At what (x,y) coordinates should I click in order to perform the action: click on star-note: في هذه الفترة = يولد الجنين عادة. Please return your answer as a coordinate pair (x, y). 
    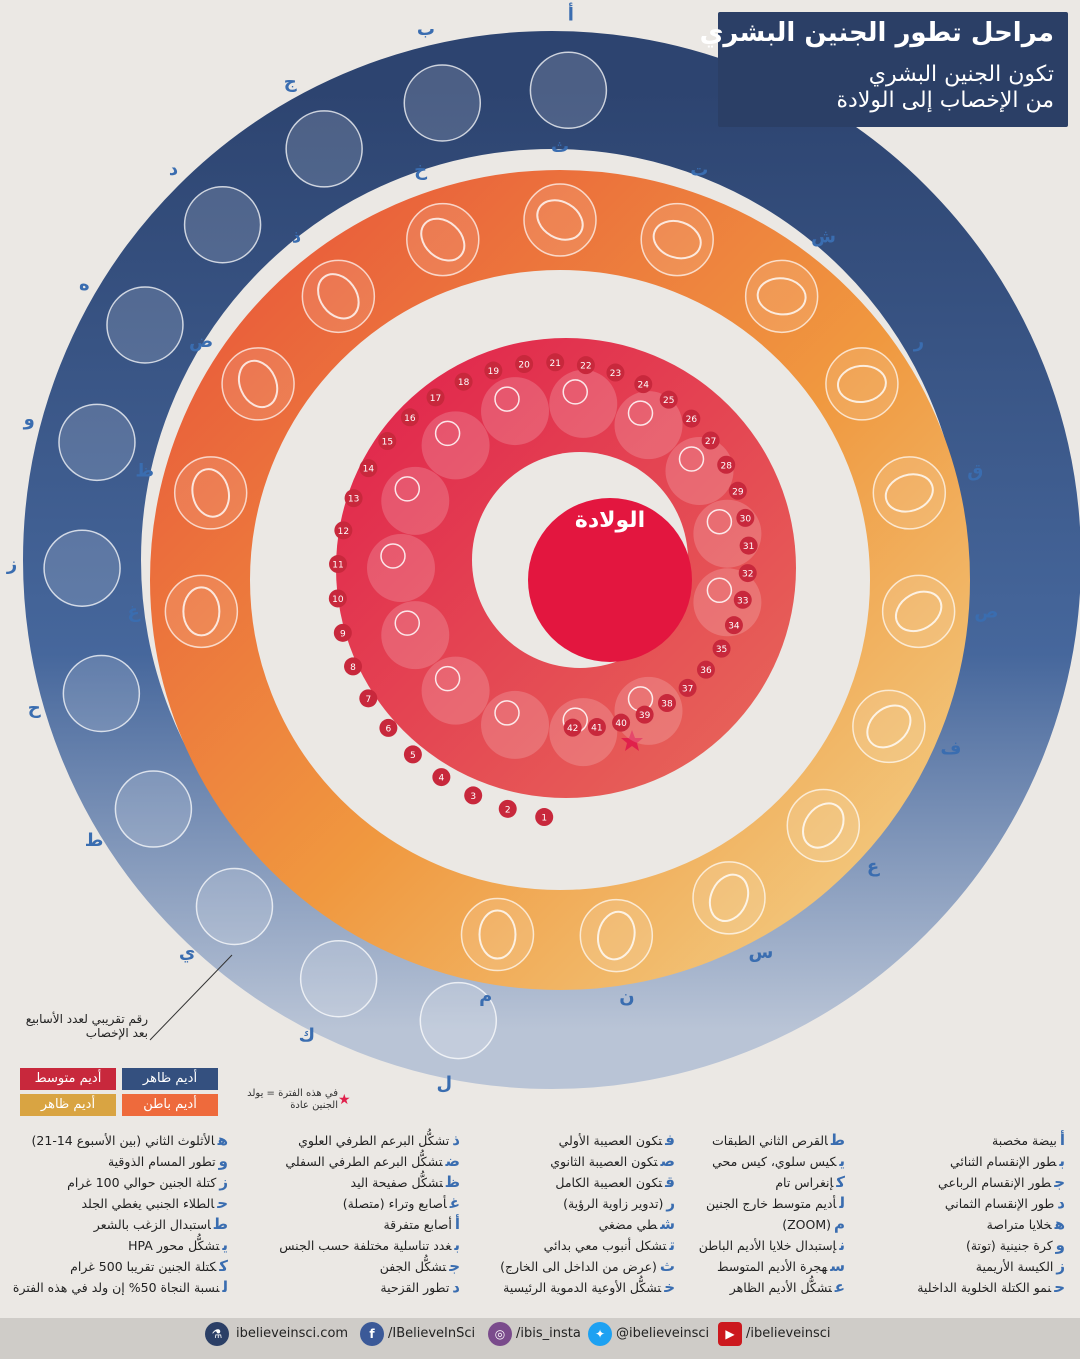
    Looking at the image, I should click on (292, 1099).